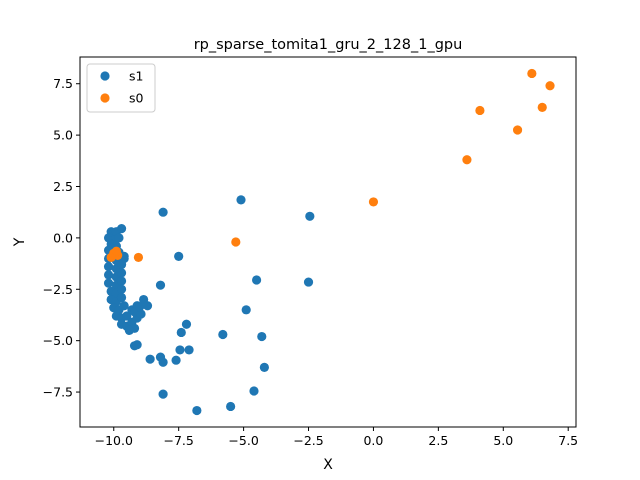 This screenshot has width=640, height=480. What do you see at coordinates (568, 440) in the screenshot?
I see `x-tick-label: 7.5` at bounding box center [568, 440].